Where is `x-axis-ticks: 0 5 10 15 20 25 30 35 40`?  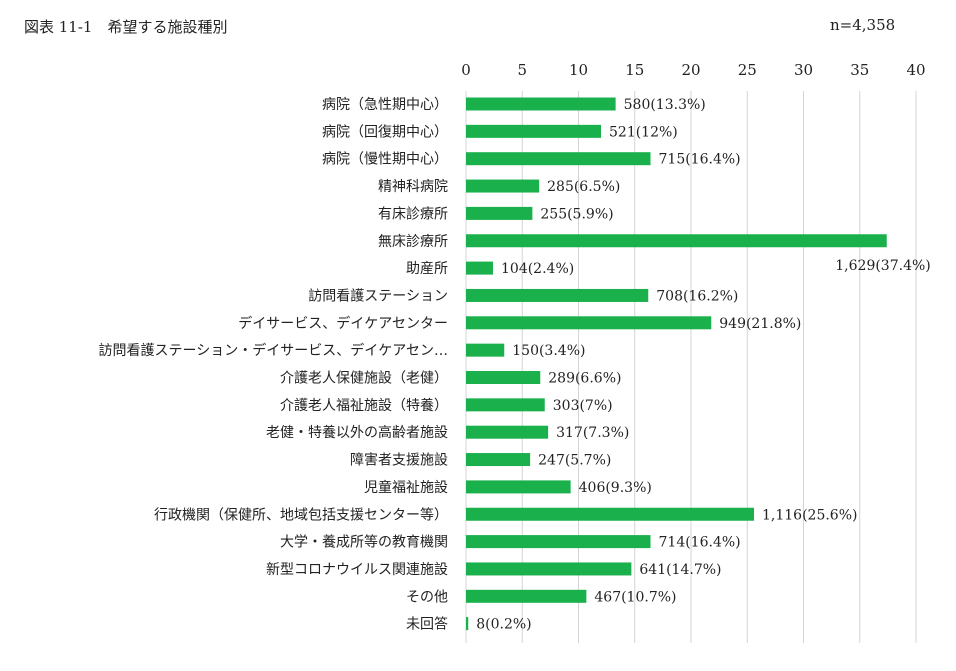
x-axis-ticks: 0 5 10 15 20 25 30 35 40 is located at coordinates (693, 70).